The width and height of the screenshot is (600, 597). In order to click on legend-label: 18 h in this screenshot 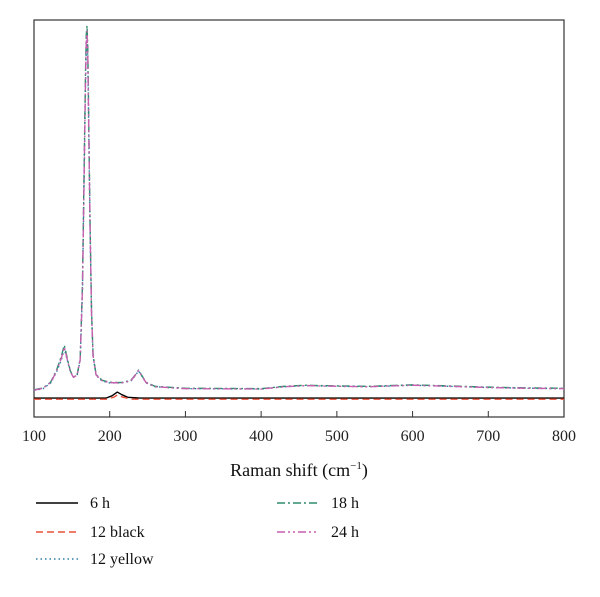, I will do `click(345, 503)`.